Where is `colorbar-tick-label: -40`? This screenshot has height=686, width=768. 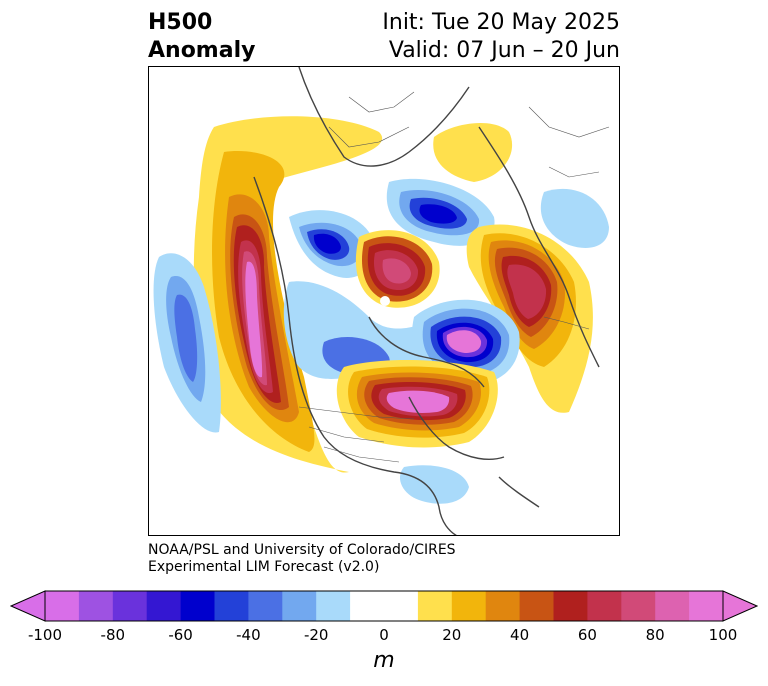 colorbar-tick-label: -40 is located at coordinates (248, 635).